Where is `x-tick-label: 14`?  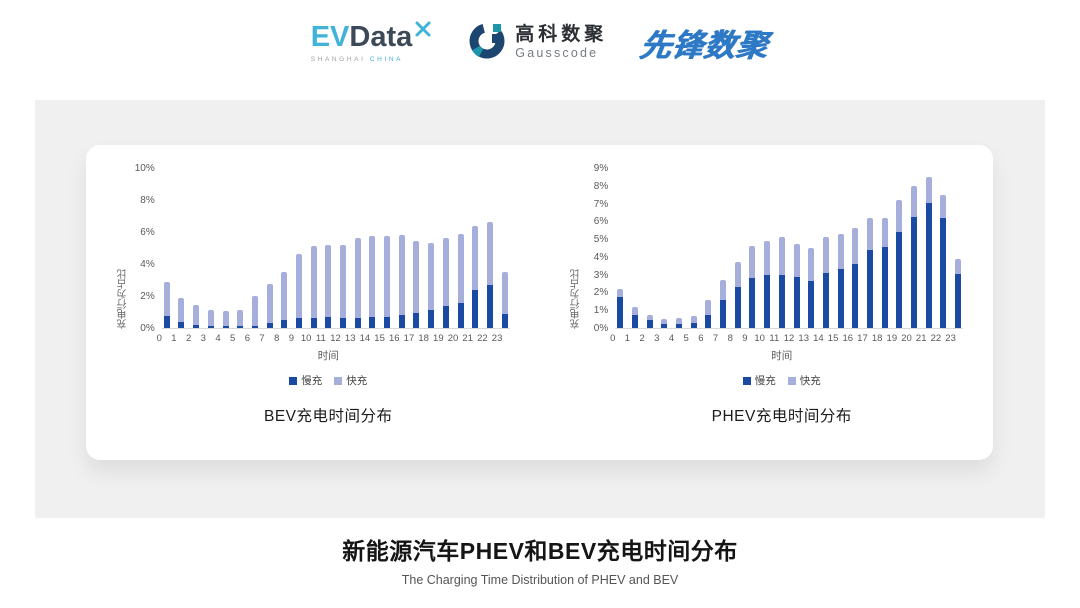
x-tick-label: 14 is located at coordinates (365, 338).